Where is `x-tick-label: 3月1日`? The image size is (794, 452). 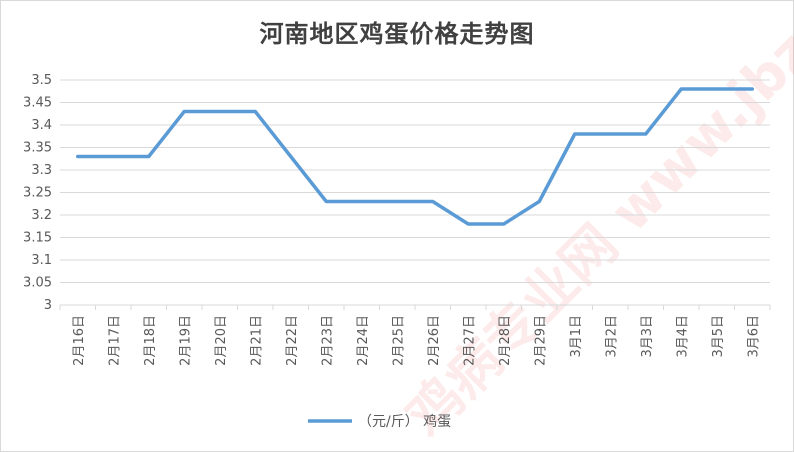 x-tick-label: 3月1日 is located at coordinates (576, 336).